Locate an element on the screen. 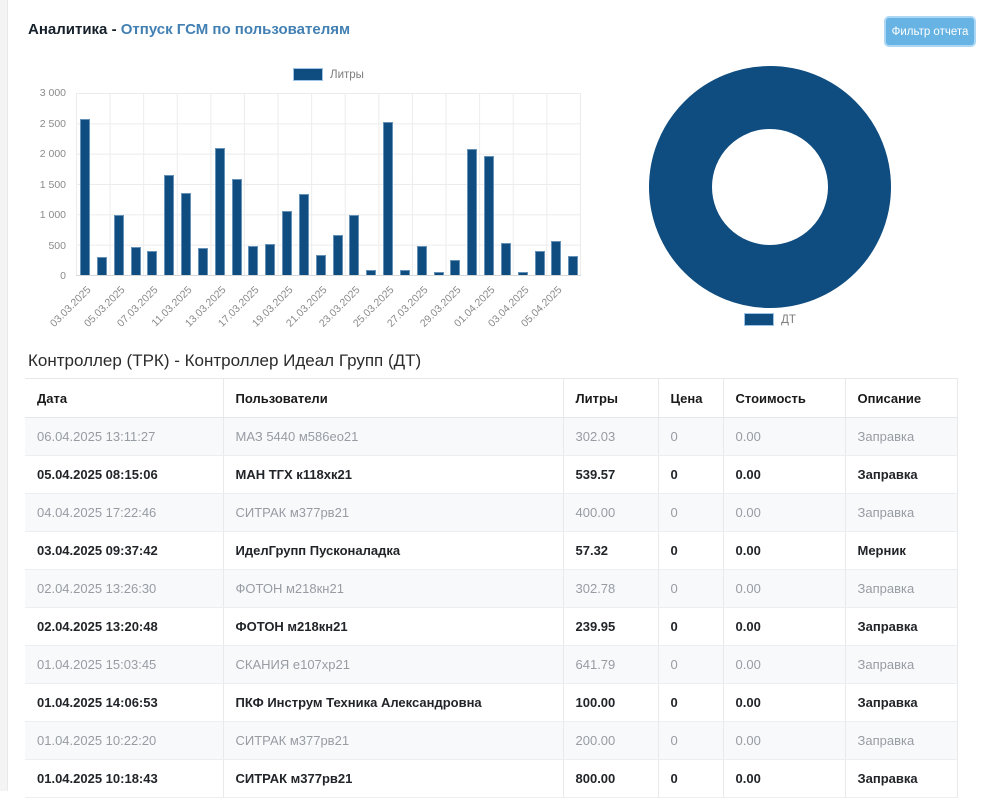 The height and width of the screenshot is (798, 990). page-title-prefix: Аналитика - is located at coordinates (72, 29).